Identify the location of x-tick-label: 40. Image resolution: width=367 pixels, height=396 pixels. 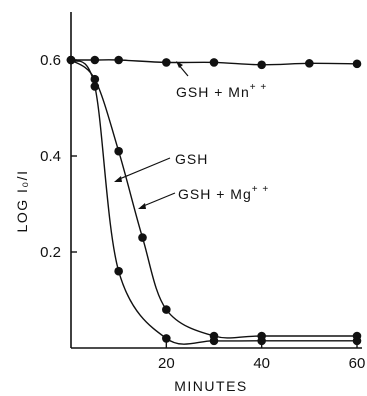
(261, 363).